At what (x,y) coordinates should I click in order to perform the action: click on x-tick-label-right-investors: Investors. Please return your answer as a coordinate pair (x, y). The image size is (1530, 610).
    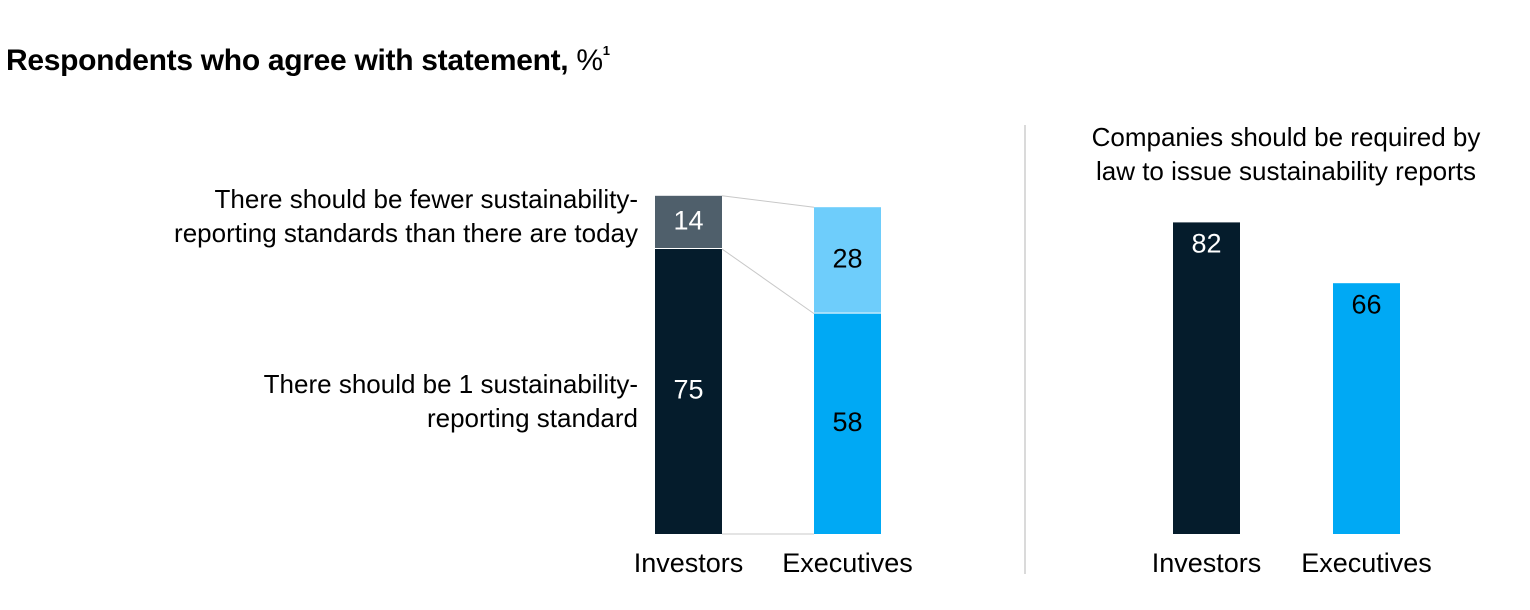
    Looking at the image, I should click on (1207, 563).